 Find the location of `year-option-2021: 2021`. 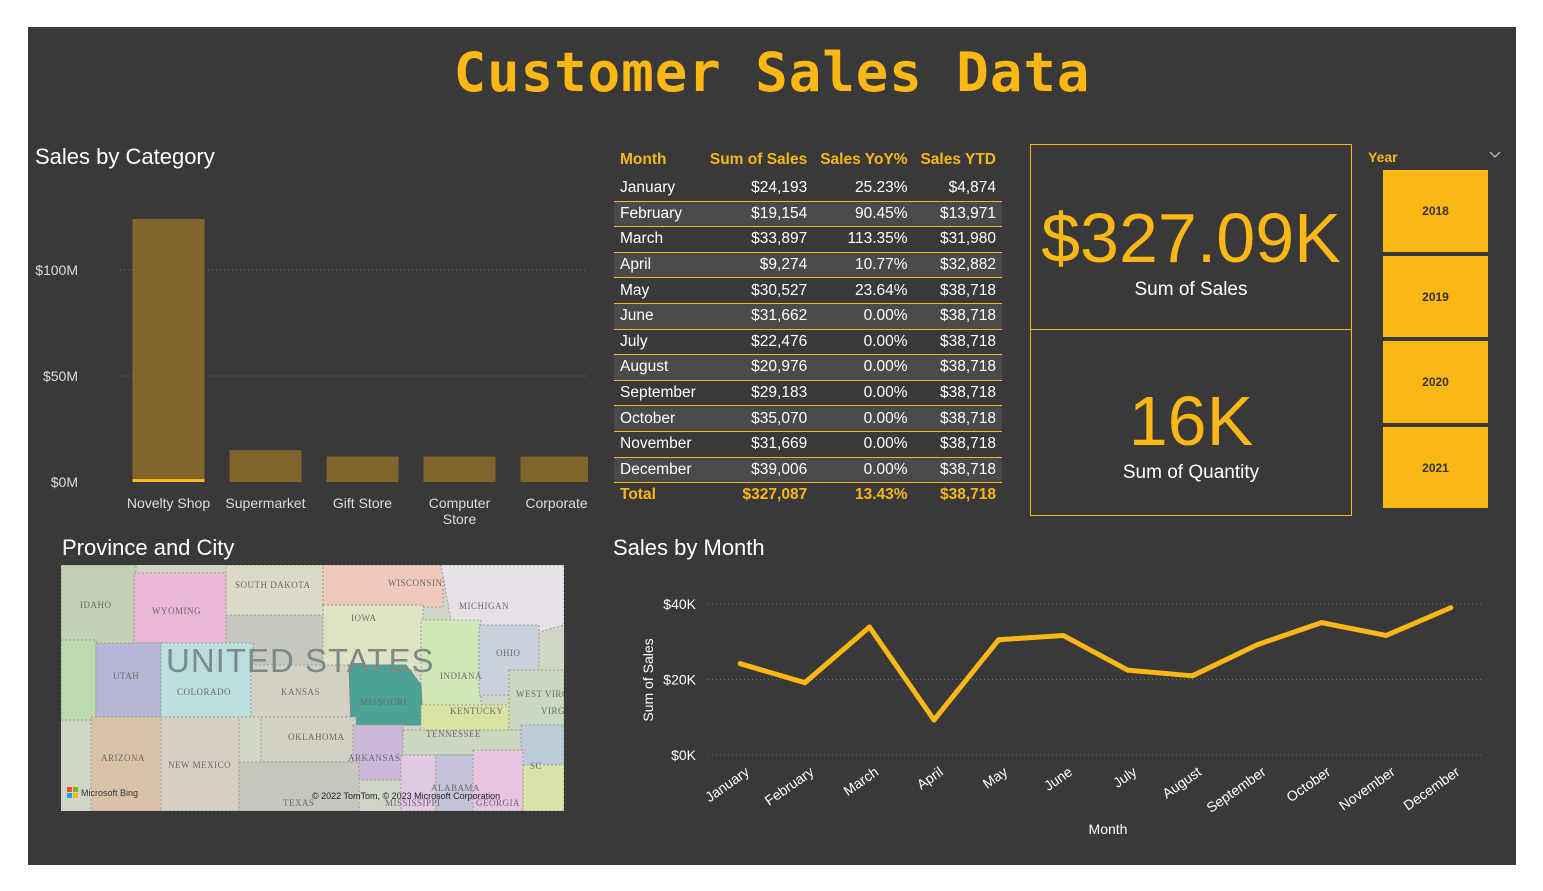

year-option-2021: 2021 is located at coordinates (1435, 467).